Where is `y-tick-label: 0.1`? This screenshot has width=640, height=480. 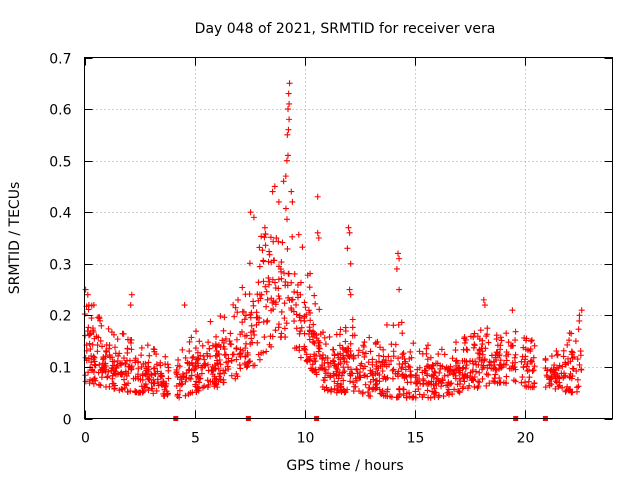 y-tick-label: 0.1 is located at coordinates (60, 369).